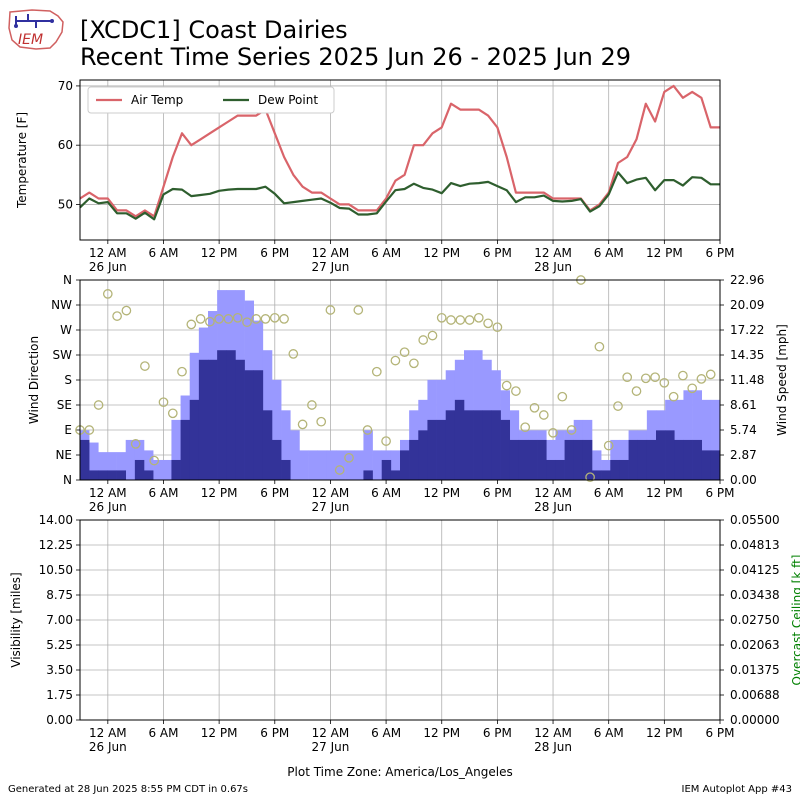 This screenshot has width=800, height=800. What do you see at coordinates (743, 430) in the screenshot?
I see `speed-tick-label: 5.74` at bounding box center [743, 430].